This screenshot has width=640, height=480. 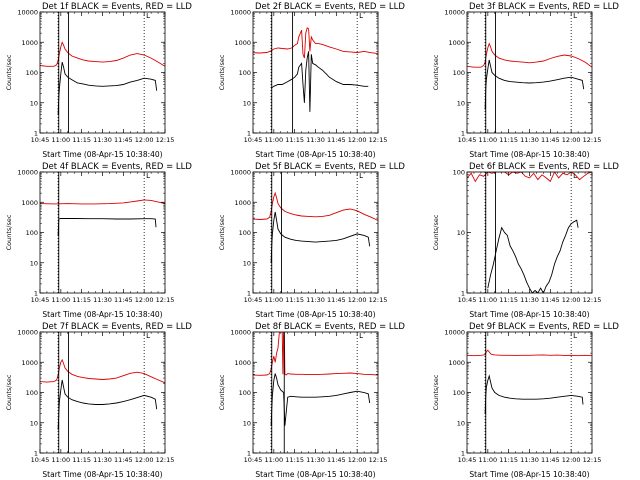 What do you see at coordinates (117, 327) in the screenshot?
I see `chart-title: Det 7f BLACK = Events, RED = LLD` at bounding box center [117, 327].